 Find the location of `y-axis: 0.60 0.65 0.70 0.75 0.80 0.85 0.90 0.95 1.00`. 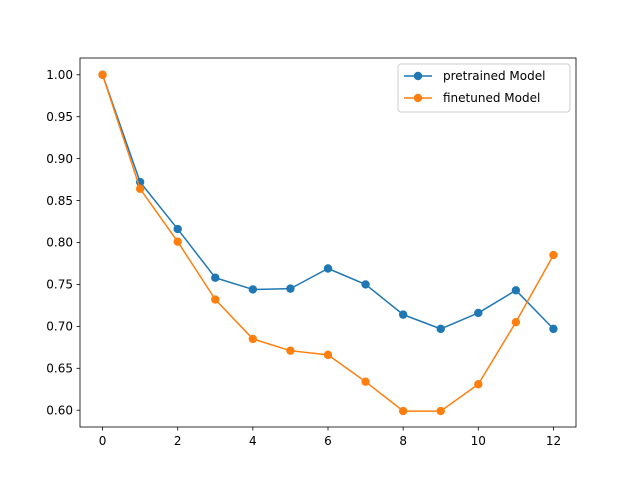

y-axis: 0.60 0.65 0.70 0.75 0.80 0.85 0.90 0.95 1.00 is located at coordinates (63, 242).